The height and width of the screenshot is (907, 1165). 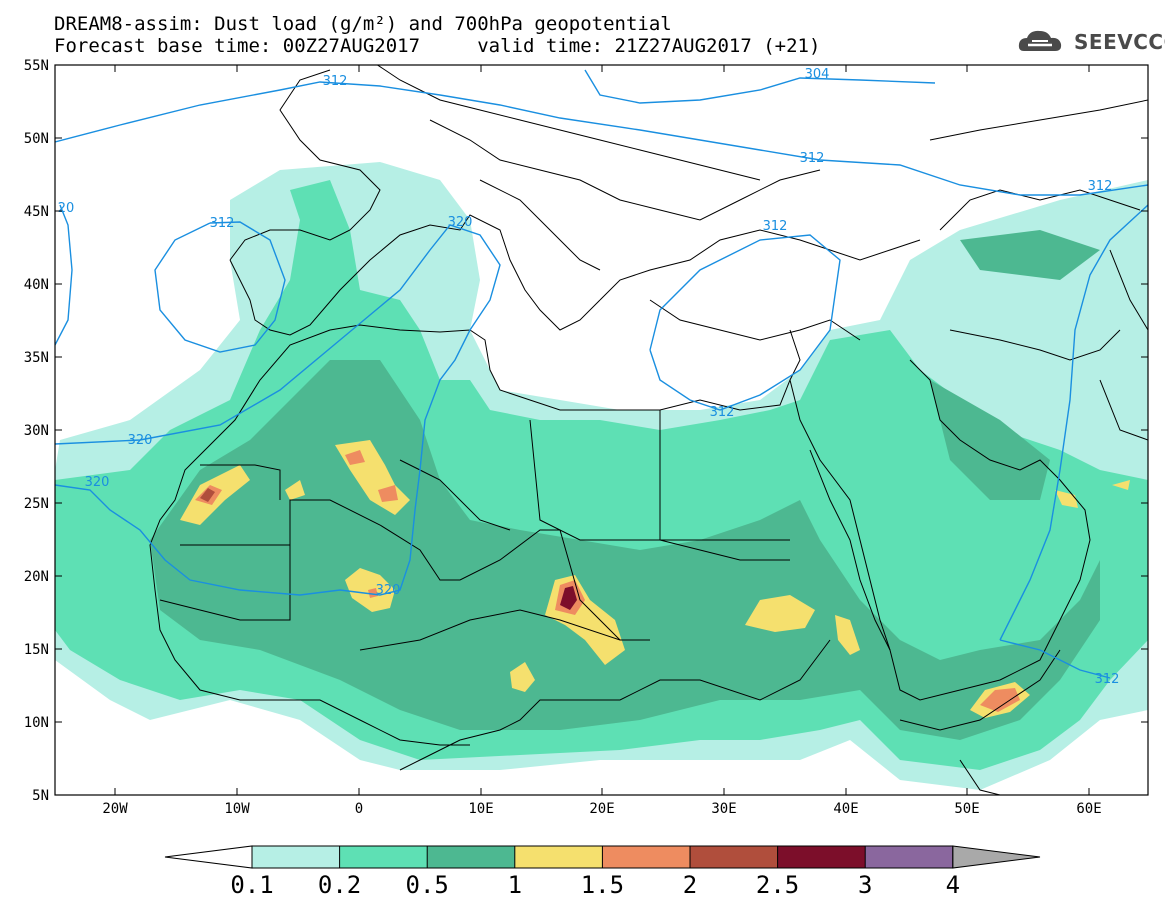 I want to click on logo-text: SEEVCCC, so click(x=1119, y=42).